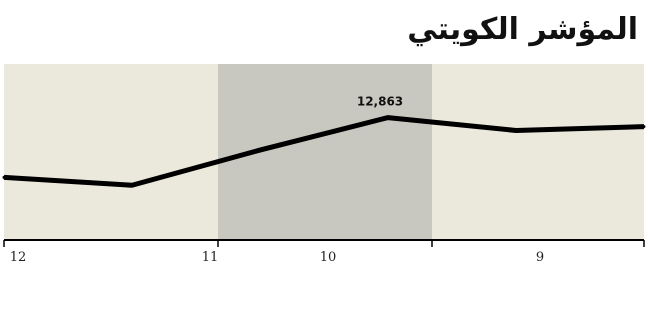 The width and height of the screenshot is (648, 322). I want to click on data-label: 12,863, so click(380, 102).